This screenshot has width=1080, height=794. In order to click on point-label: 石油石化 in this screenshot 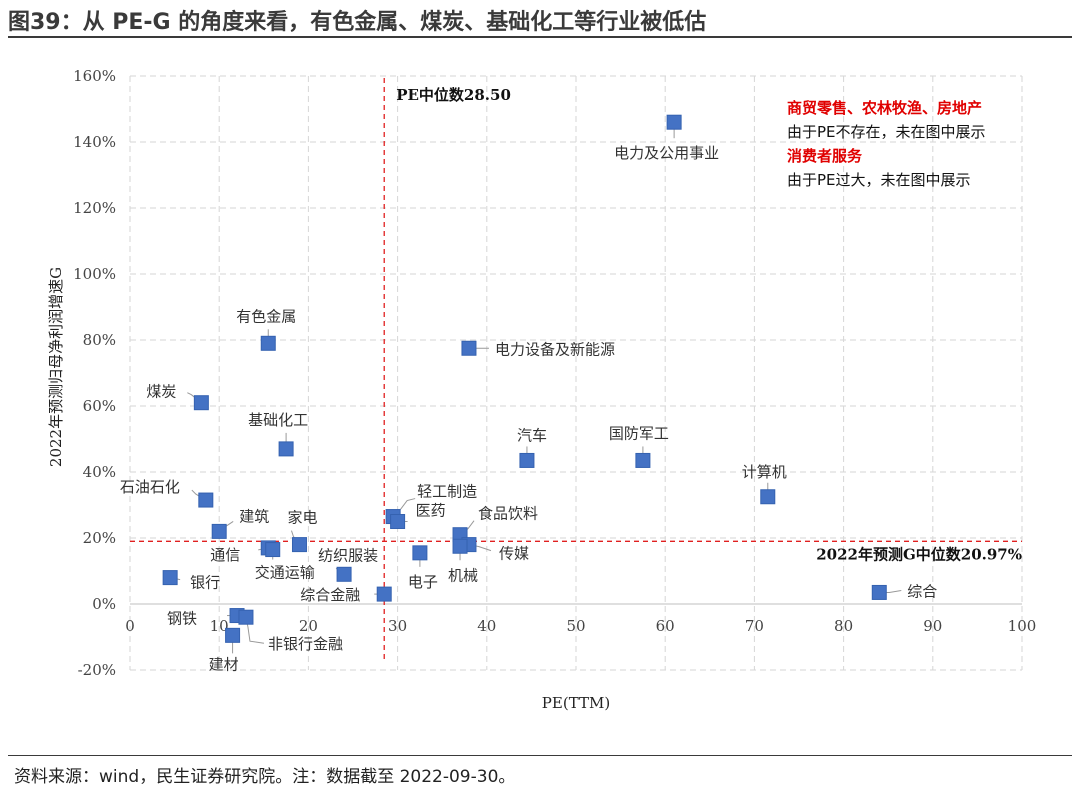, I will do `click(150, 487)`.